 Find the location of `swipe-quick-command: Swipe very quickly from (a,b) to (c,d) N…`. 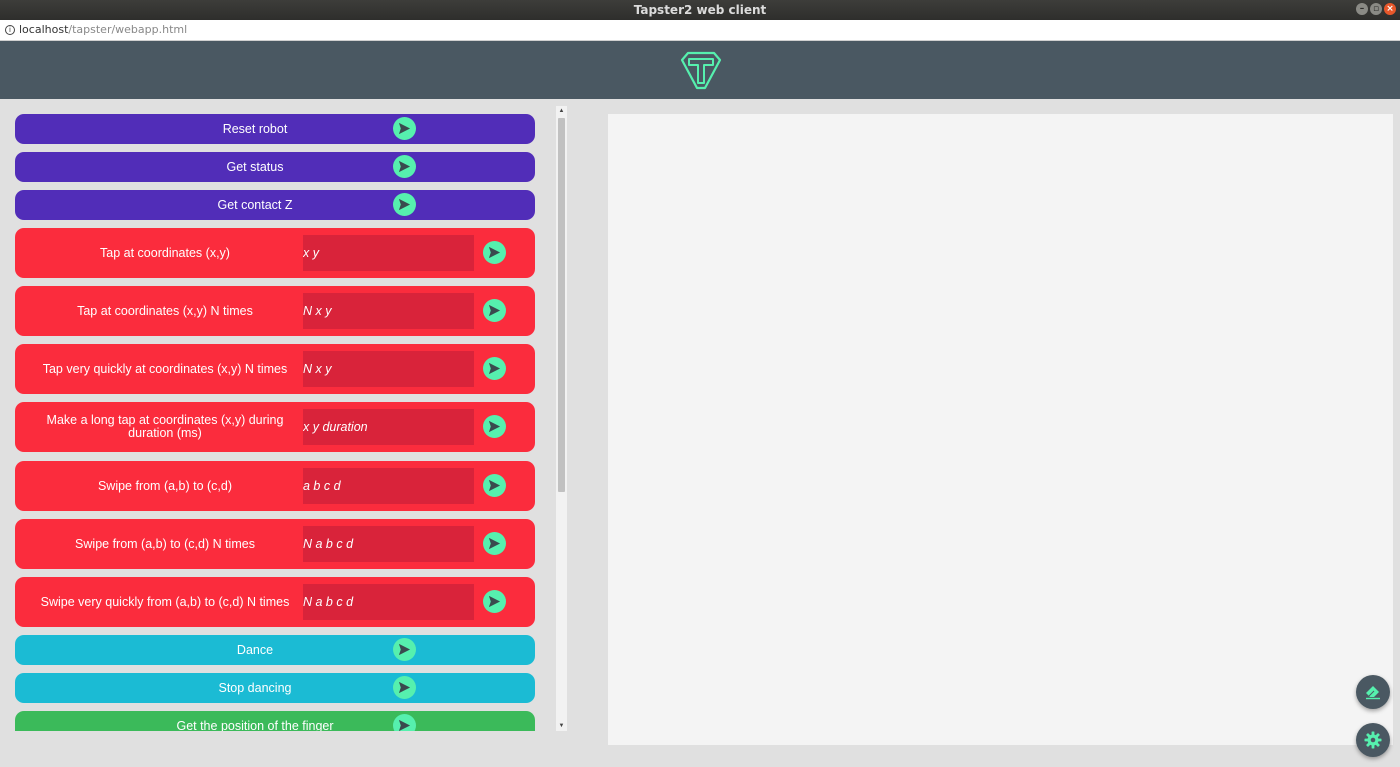

swipe-quick-command: Swipe very quickly from (a,b) to (c,d) N… is located at coordinates (275, 602).